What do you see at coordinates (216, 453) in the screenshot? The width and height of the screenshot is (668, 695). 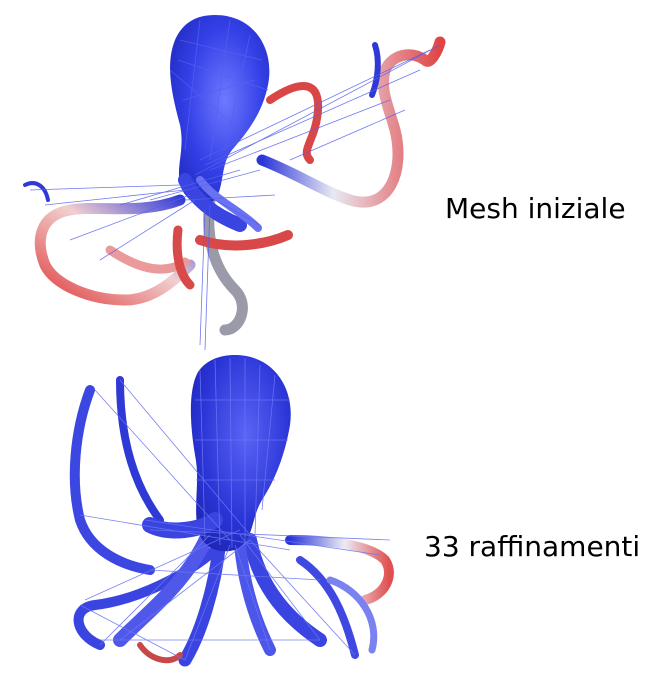 I see `octopus-body` at bounding box center [216, 453].